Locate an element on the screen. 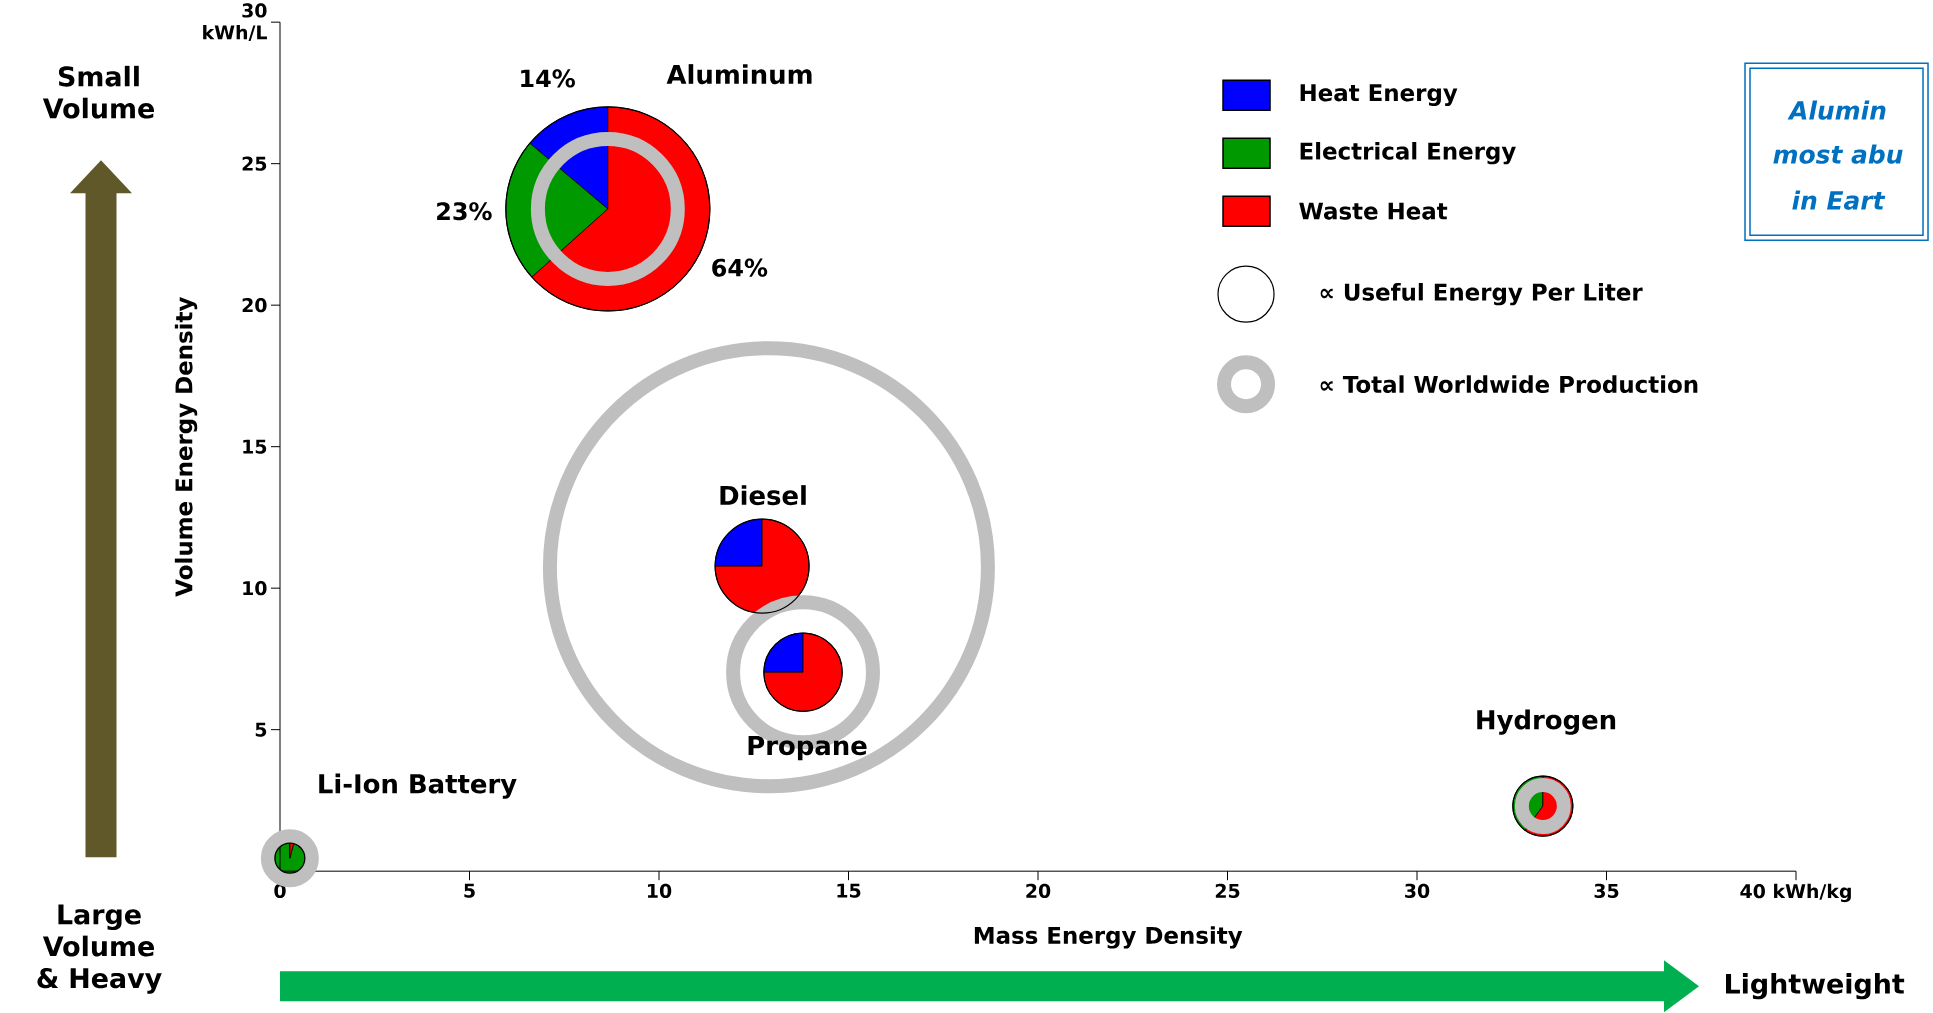 The height and width of the screenshot is (1013, 1933). data-label: 23% is located at coordinates (464, 211).